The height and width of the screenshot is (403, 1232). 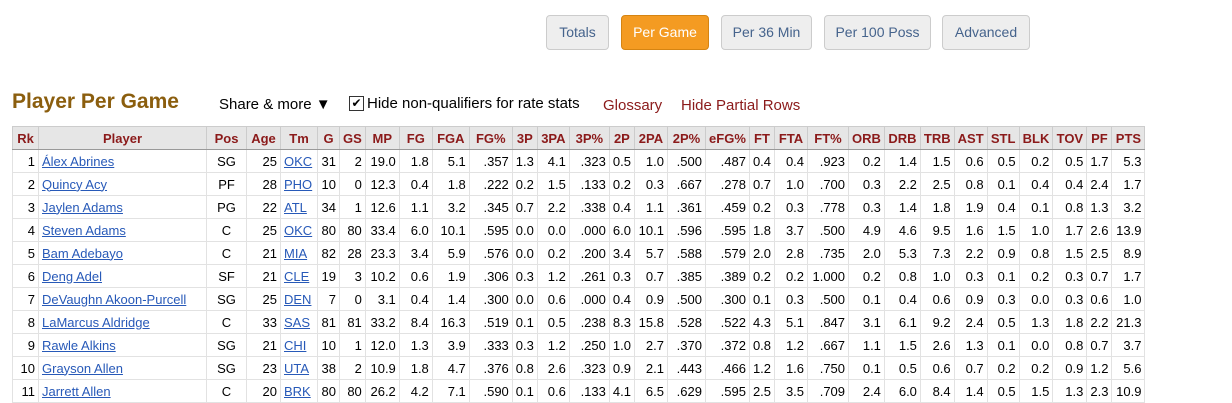 I want to click on cell-age: 28, so click(x=263, y=184).